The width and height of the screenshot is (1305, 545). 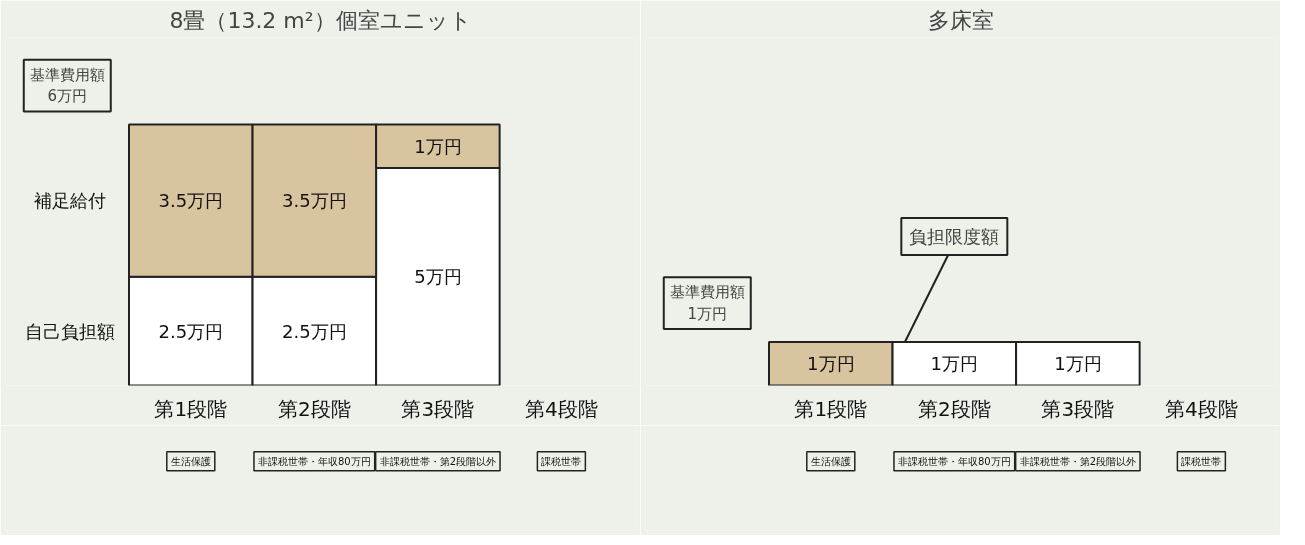 What do you see at coordinates (69, 331) in the screenshot?
I see `series-label: 自己負担額` at bounding box center [69, 331].